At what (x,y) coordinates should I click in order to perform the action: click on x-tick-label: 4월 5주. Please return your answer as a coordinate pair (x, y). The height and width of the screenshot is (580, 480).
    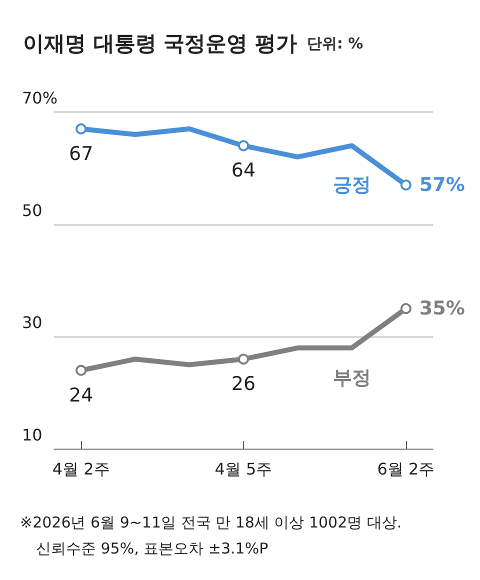
    Looking at the image, I should click on (243, 469).